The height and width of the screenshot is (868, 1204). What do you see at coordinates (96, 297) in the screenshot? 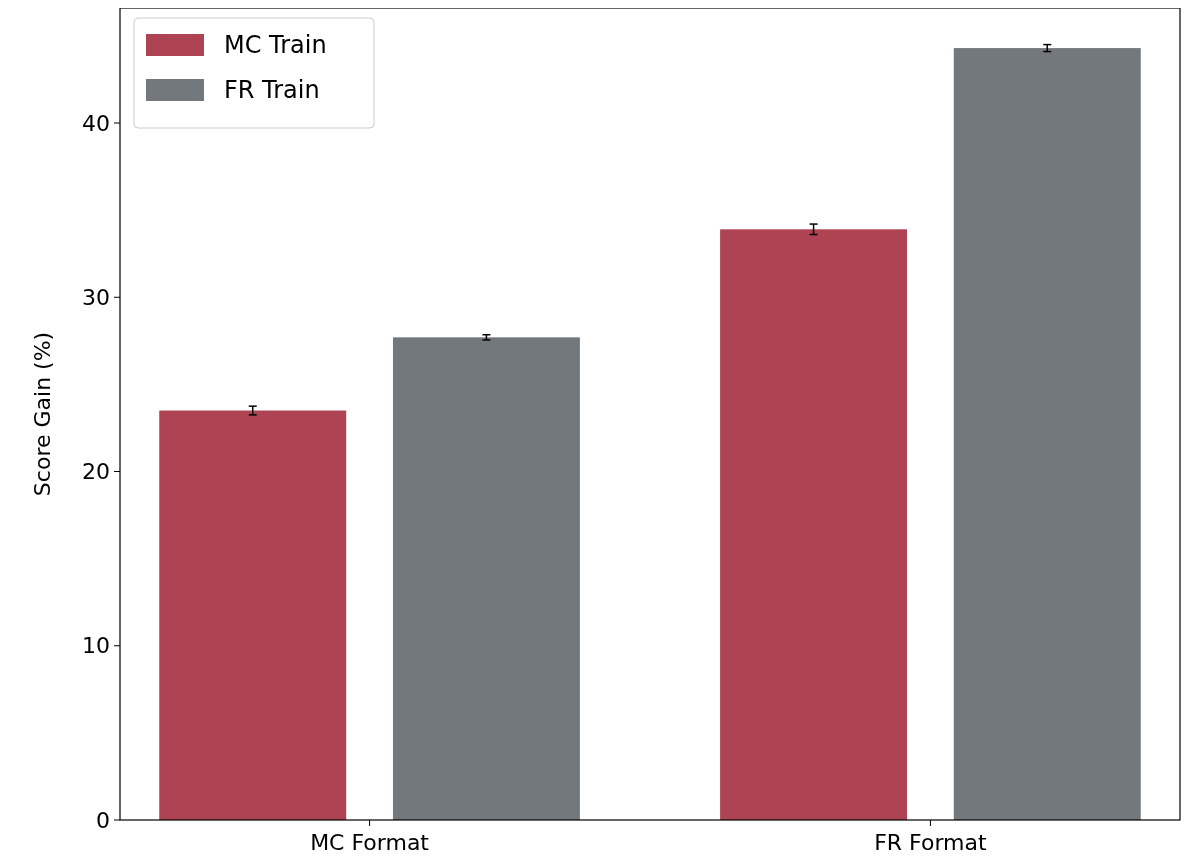
I see `y-tick-label: 30` at bounding box center [96, 297].